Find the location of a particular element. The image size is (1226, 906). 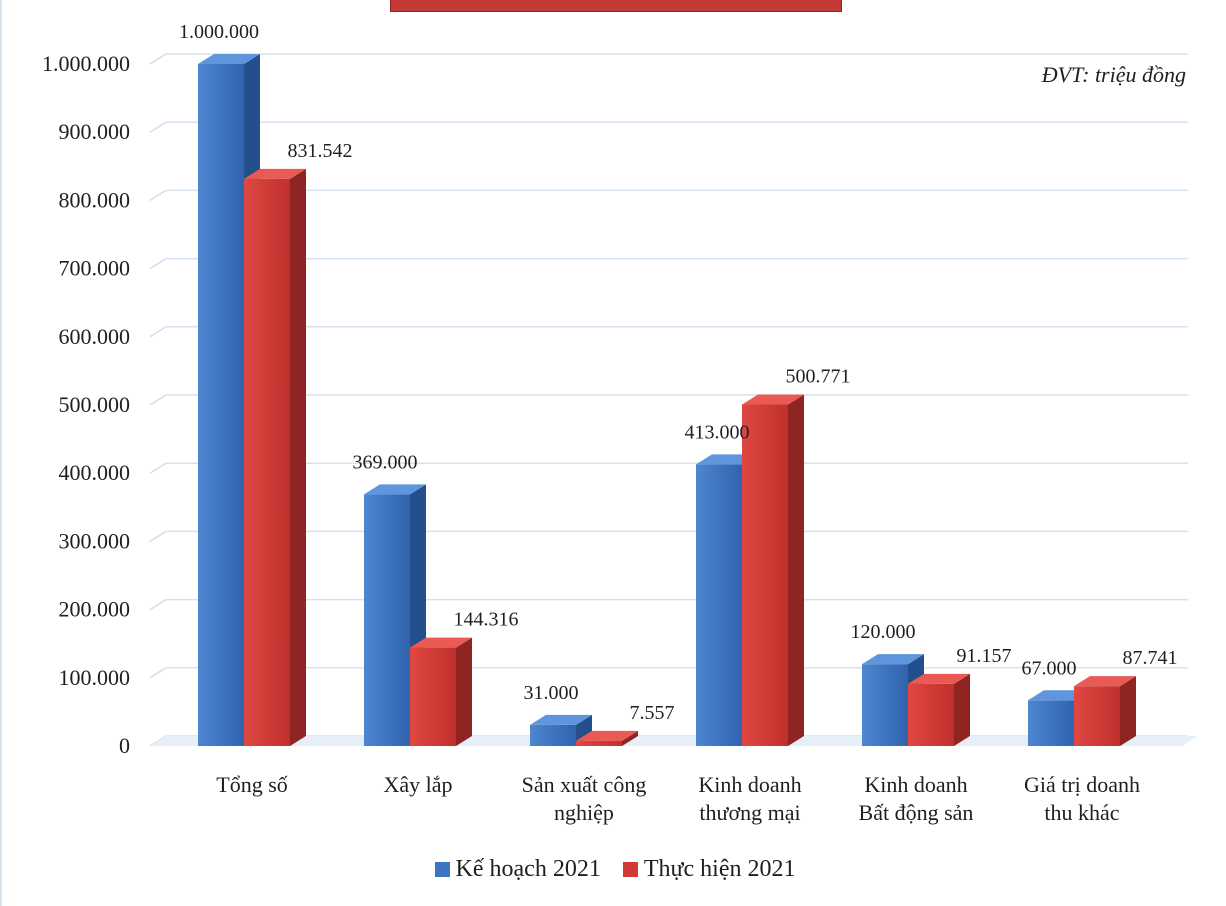

x-category-label: Tổng số is located at coordinates (252, 784).